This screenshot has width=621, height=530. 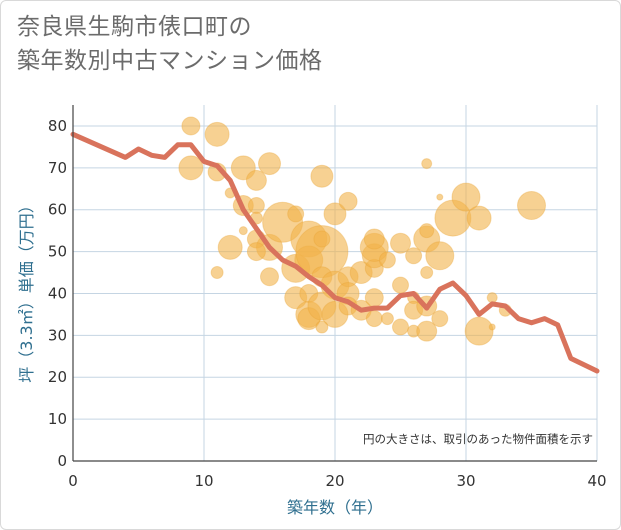 I want to click on x-tick-label-2: 20, so click(x=334, y=481).